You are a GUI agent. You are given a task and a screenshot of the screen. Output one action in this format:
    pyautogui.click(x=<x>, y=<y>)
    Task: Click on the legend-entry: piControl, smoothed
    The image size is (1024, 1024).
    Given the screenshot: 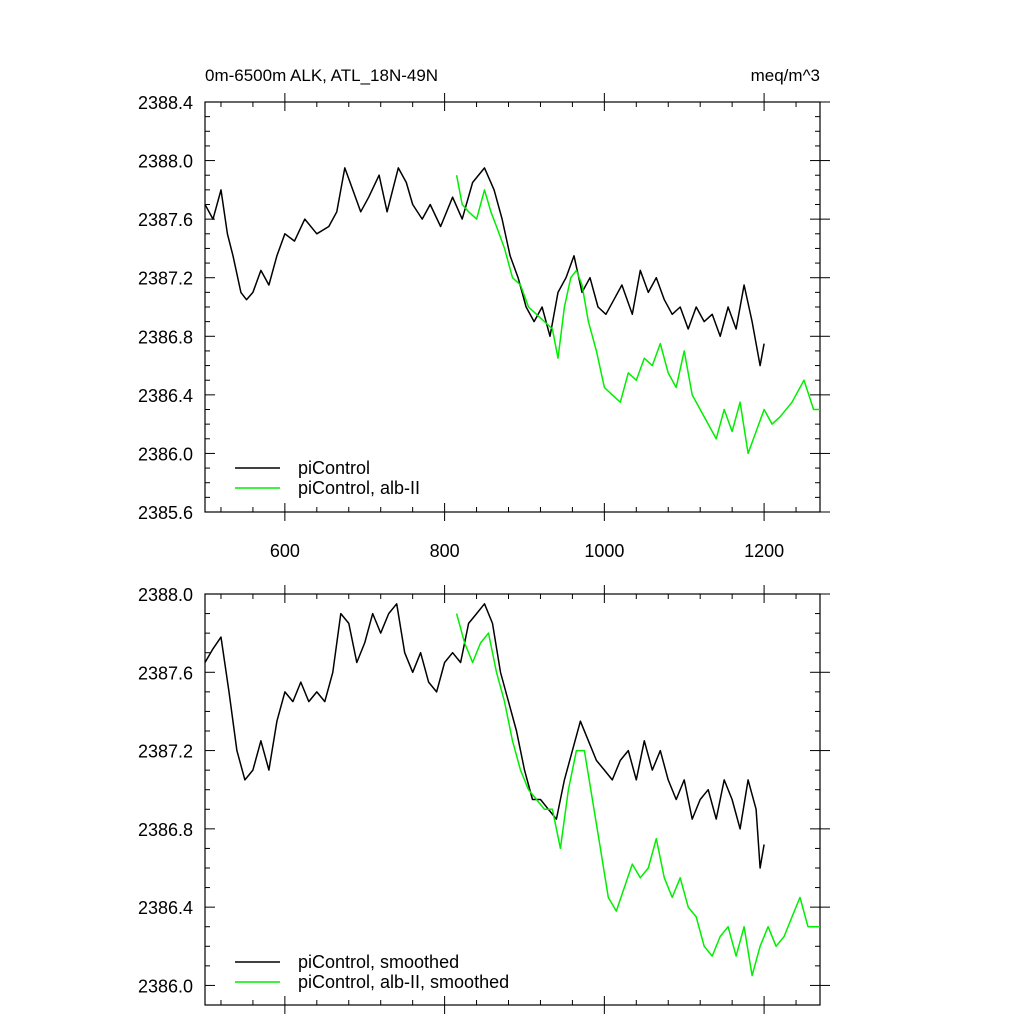 What is the action you would take?
    pyautogui.click(x=378, y=962)
    